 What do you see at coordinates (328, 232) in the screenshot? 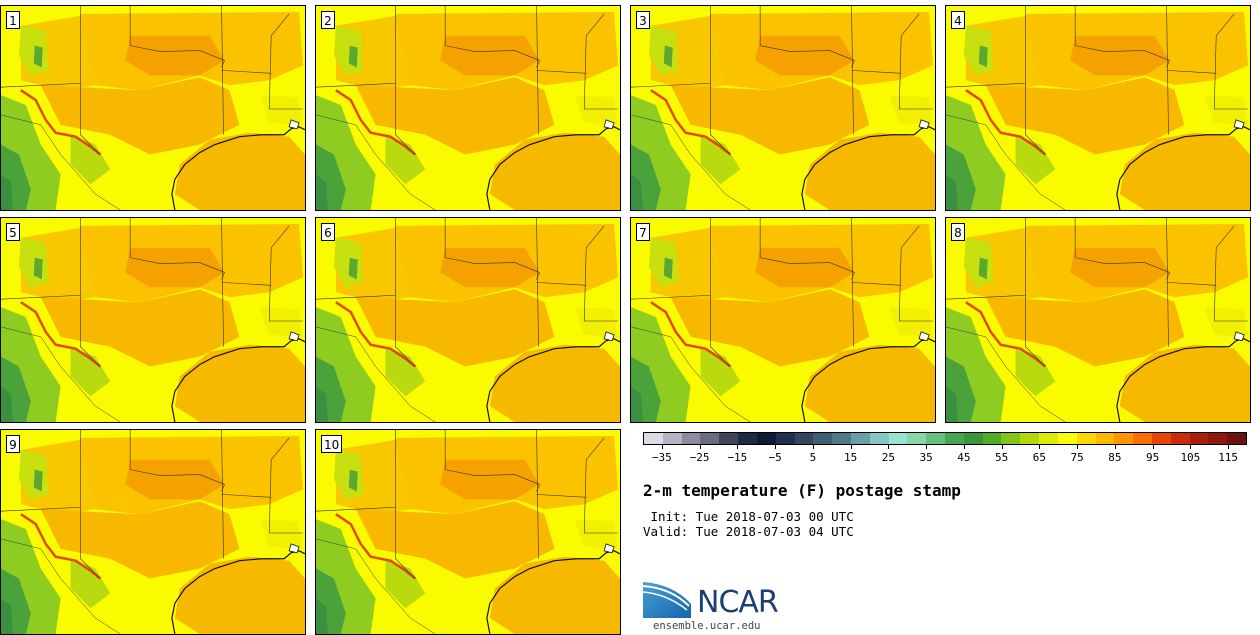
I see `member-number: 6` at bounding box center [328, 232].